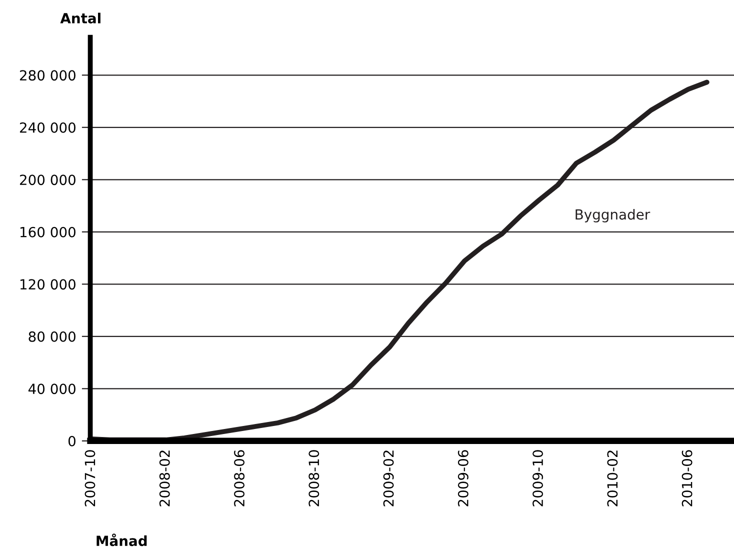 The height and width of the screenshot is (556, 734). Describe the element at coordinates (52, 336) in the screenshot. I see `y-tick-label: 80 000` at that location.